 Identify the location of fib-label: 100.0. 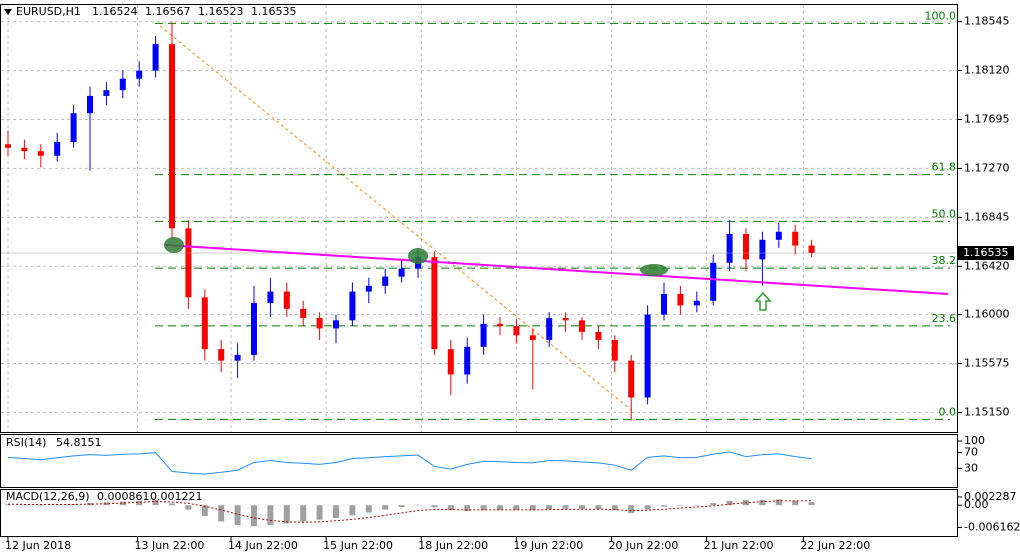
(941, 15).